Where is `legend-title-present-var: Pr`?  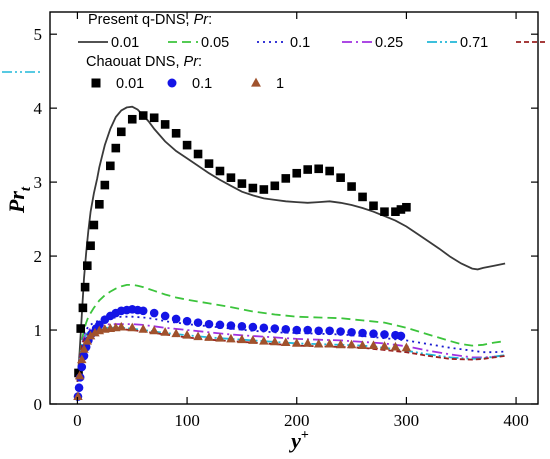
legend-title-present-var: Pr is located at coordinates (202, 20).